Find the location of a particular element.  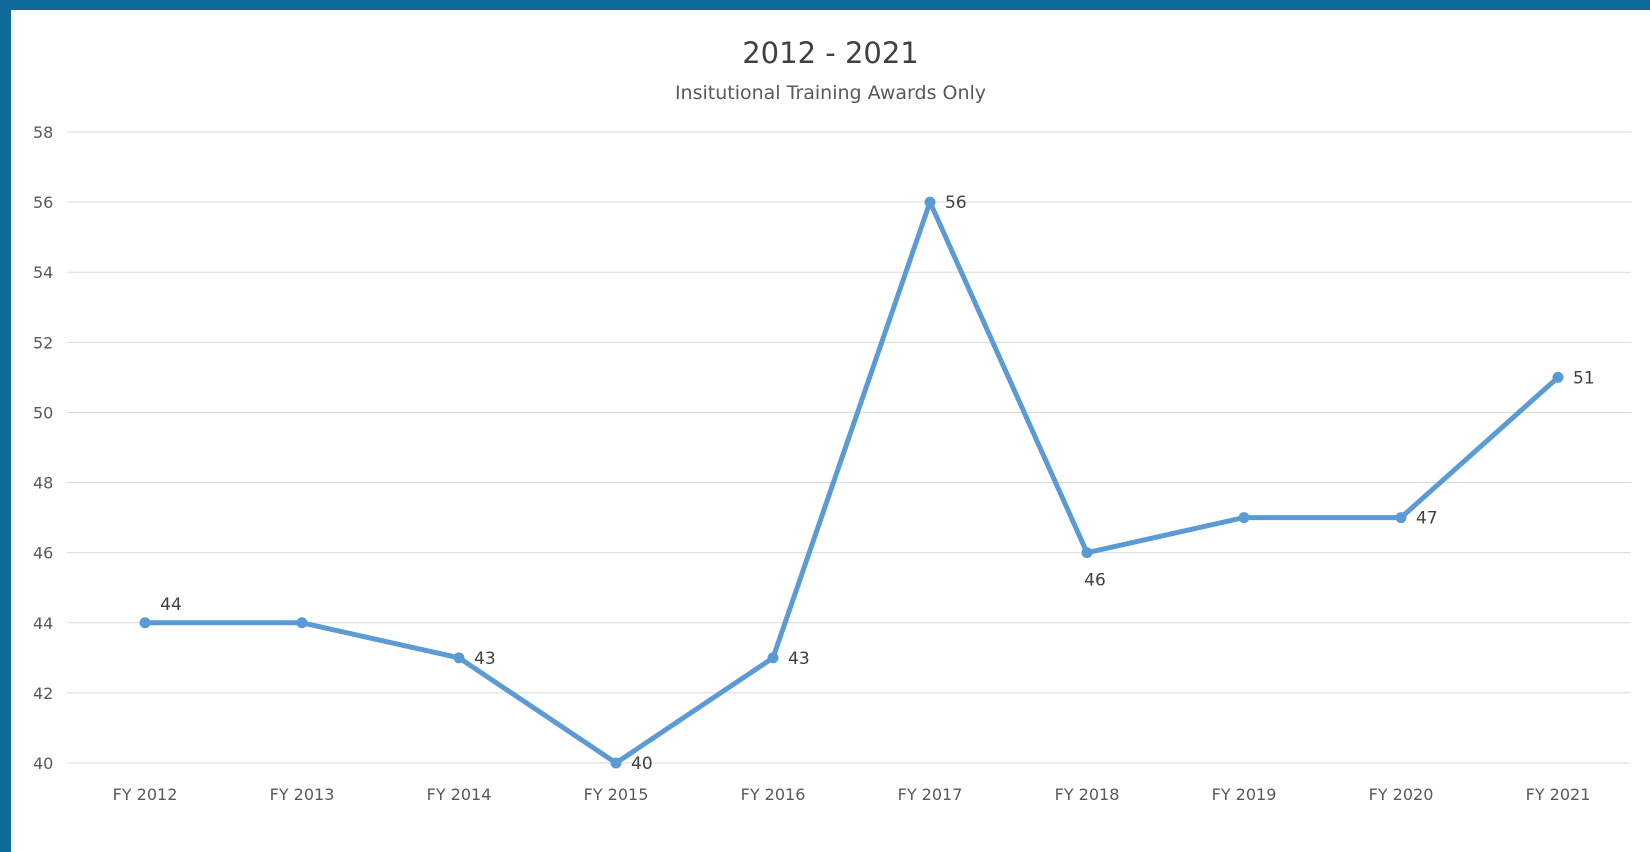

chart-subtitle: Insitutional Training Awards Only is located at coordinates (830, 93).